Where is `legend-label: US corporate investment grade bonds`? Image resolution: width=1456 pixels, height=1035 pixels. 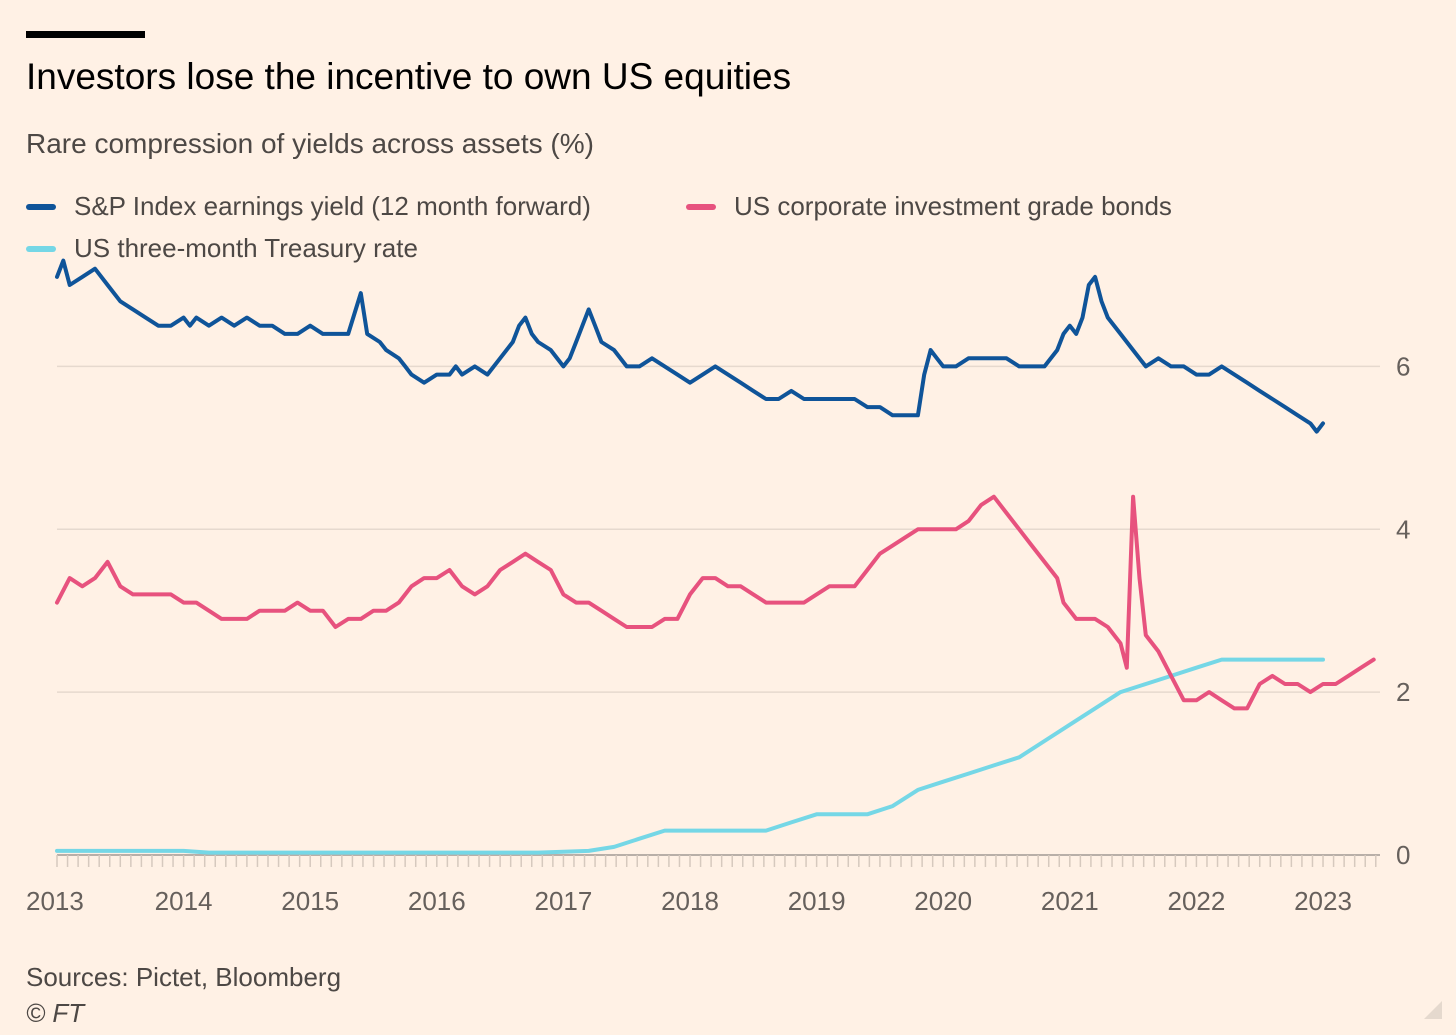
legend-label: US corporate investment grade bonds is located at coordinates (953, 206).